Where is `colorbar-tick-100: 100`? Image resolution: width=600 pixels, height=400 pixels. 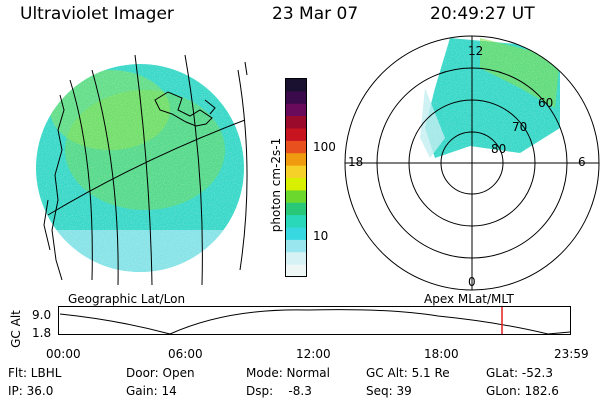
colorbar-tick-100: 100 is located at coordinates (324, 147).